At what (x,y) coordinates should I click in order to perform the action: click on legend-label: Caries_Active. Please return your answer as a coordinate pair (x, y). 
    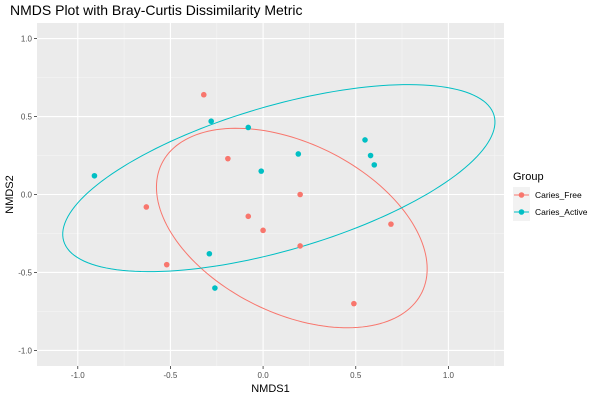
    Looking at the image, I should click on (561, 212).